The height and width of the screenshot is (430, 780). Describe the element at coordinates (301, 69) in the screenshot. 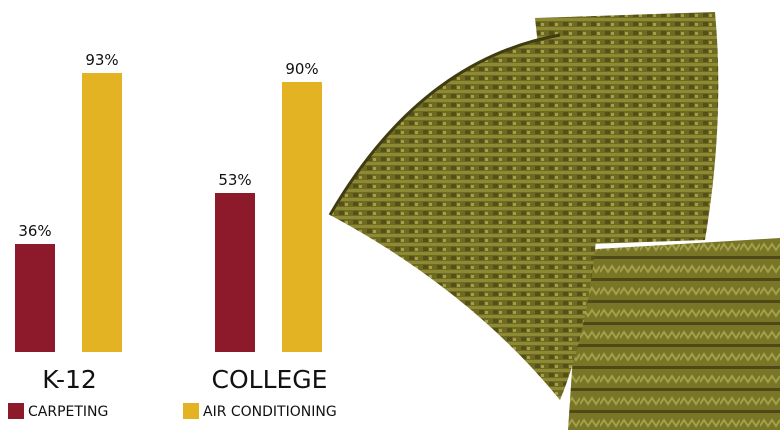

I see `value-label: 90%` at that location.